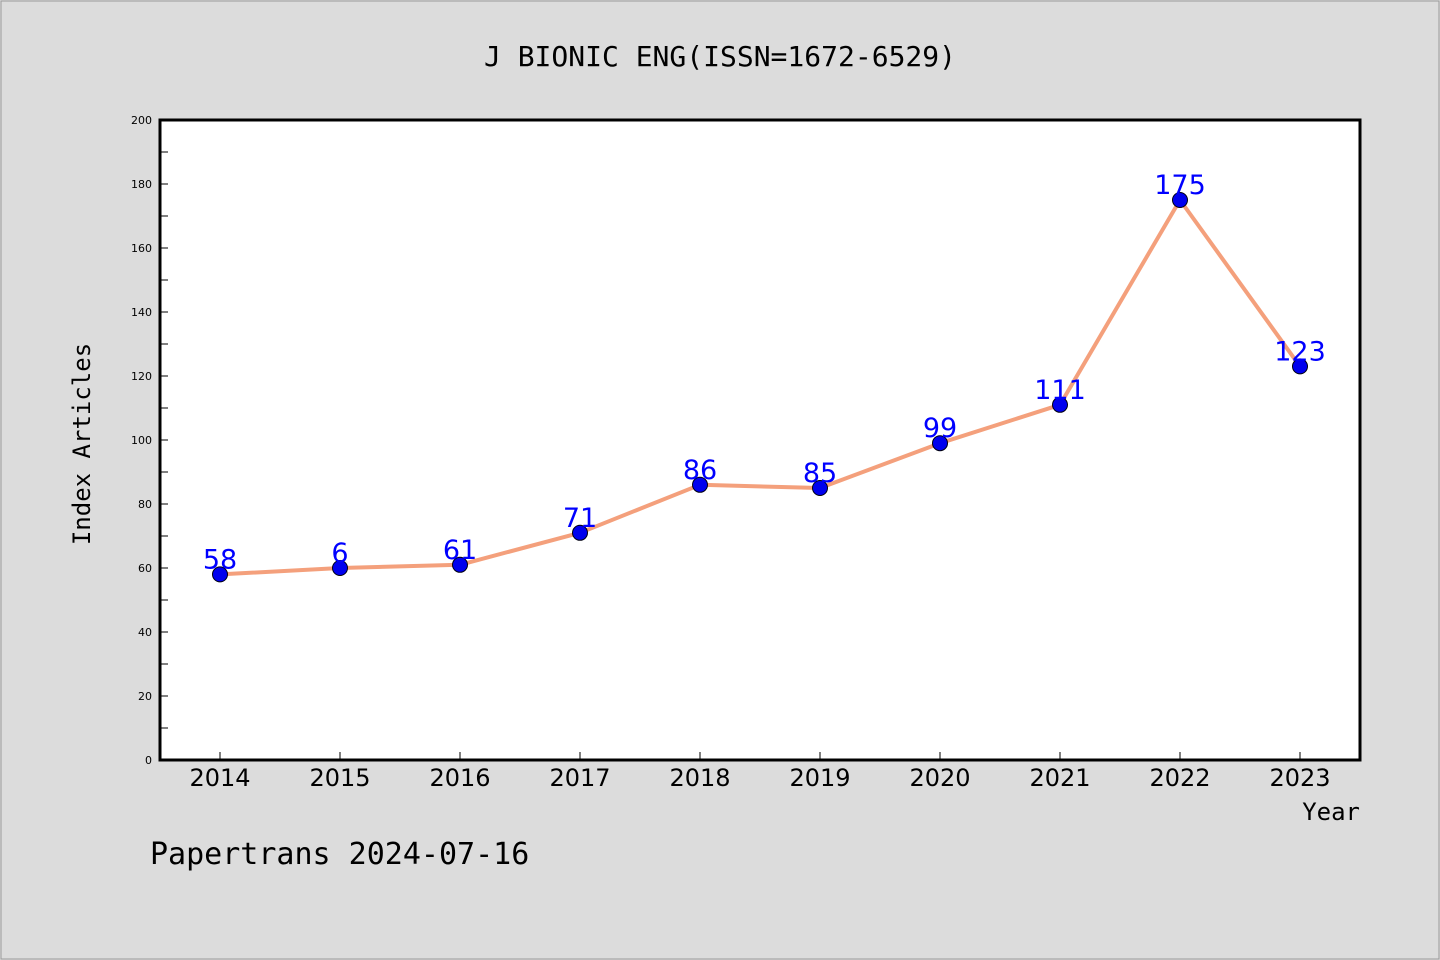  What do you see at coordinates (1300, 351) in the screenshot?
I see `data-label: 123` at bounding box center [1300, 351].